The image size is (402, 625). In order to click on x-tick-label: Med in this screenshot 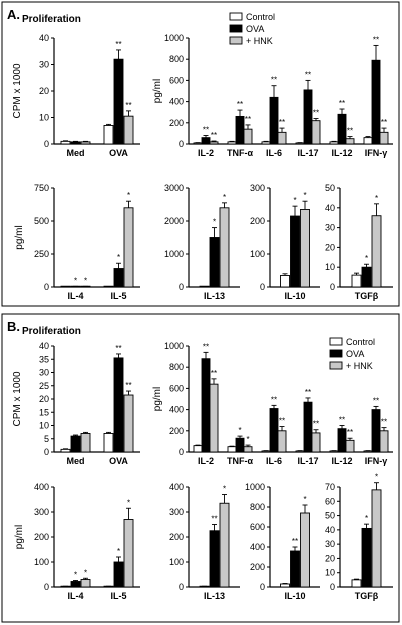, I will do `click(76, 153)`.